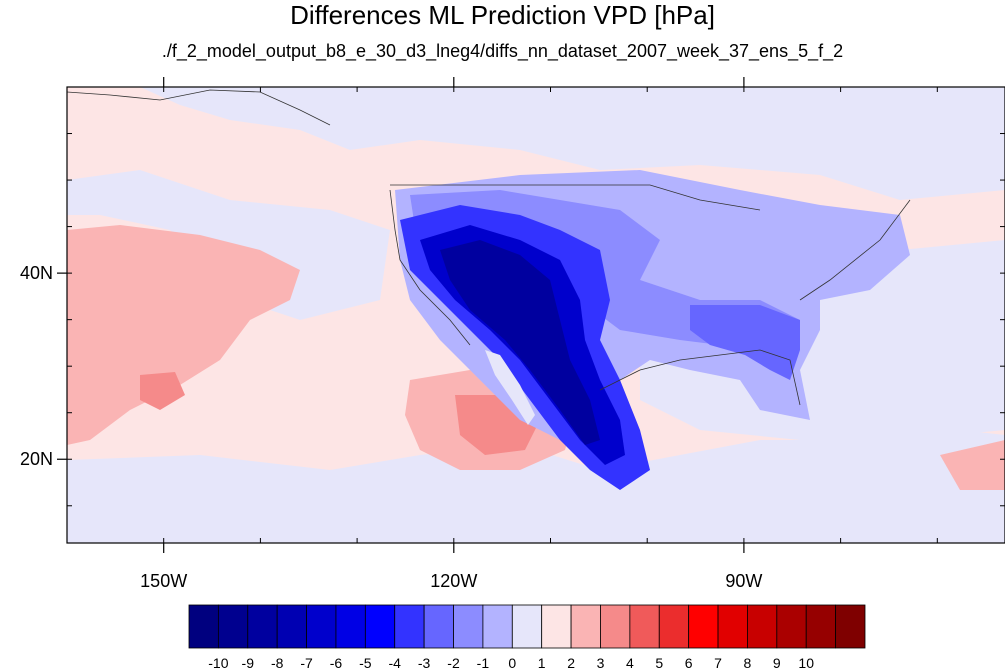  I want to click on colorbar-label: 9, so click(777, 663).